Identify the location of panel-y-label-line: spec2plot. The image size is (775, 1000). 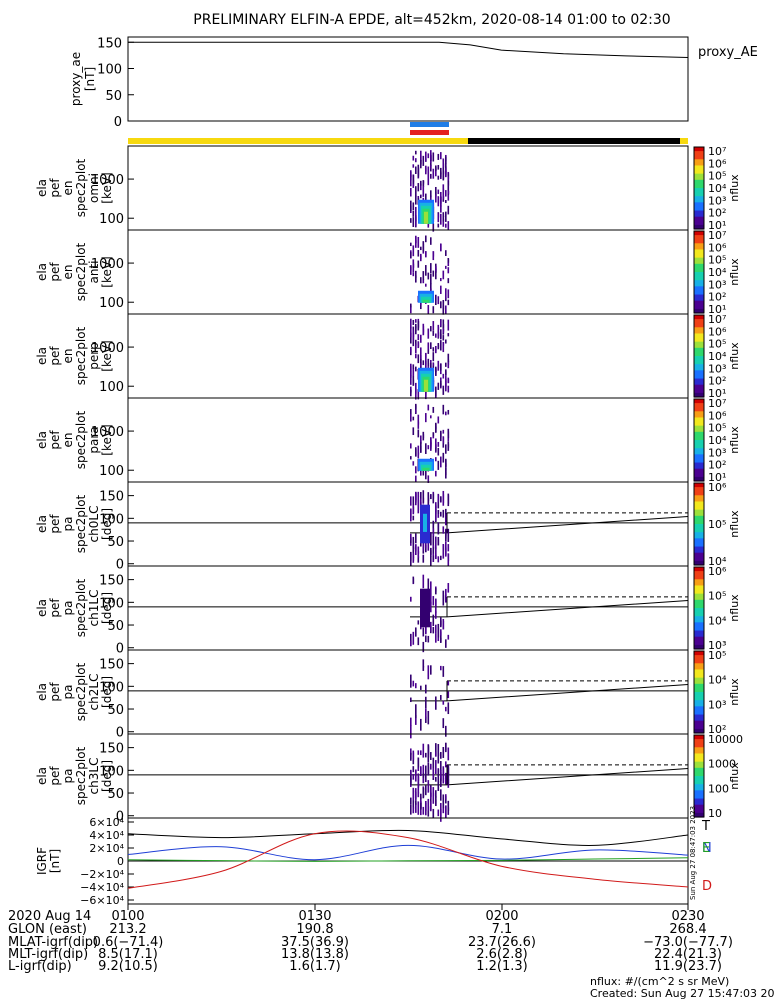
(81, 691).